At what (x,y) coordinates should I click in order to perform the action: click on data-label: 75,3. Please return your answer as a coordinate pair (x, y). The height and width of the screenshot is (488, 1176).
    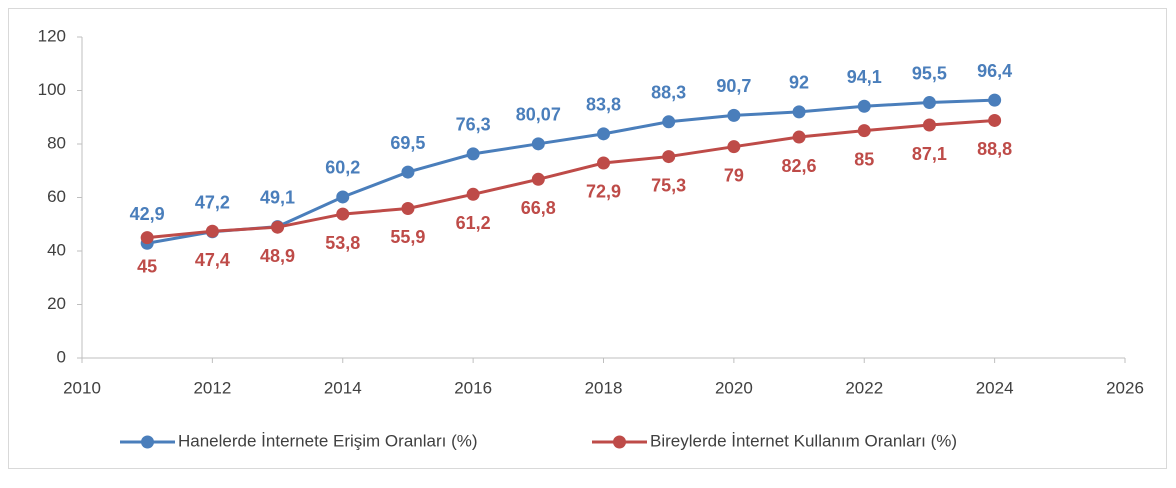
    Looking at the image, I should click on (668, 185).